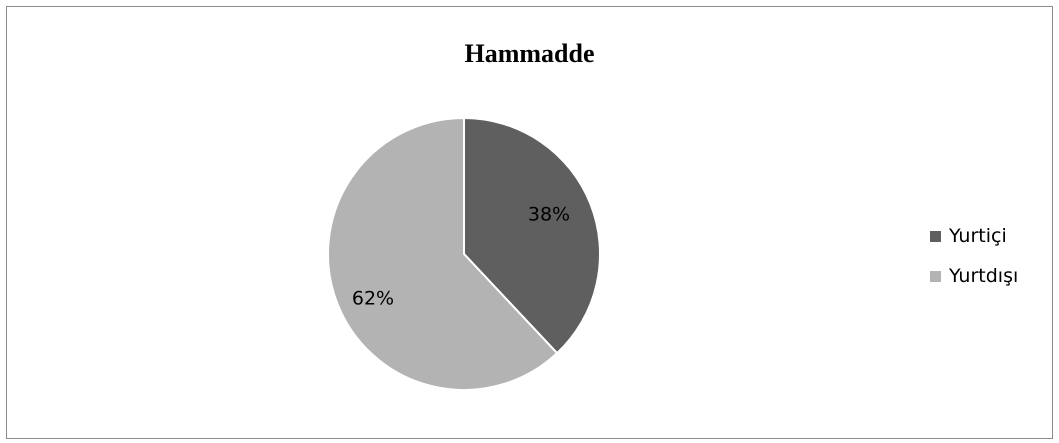 The width and height of the screenshot is (1059, 443). Describe the element at coordinates (532, 235) in the screenshot. I see `pie-slice-yurtici` at that location.